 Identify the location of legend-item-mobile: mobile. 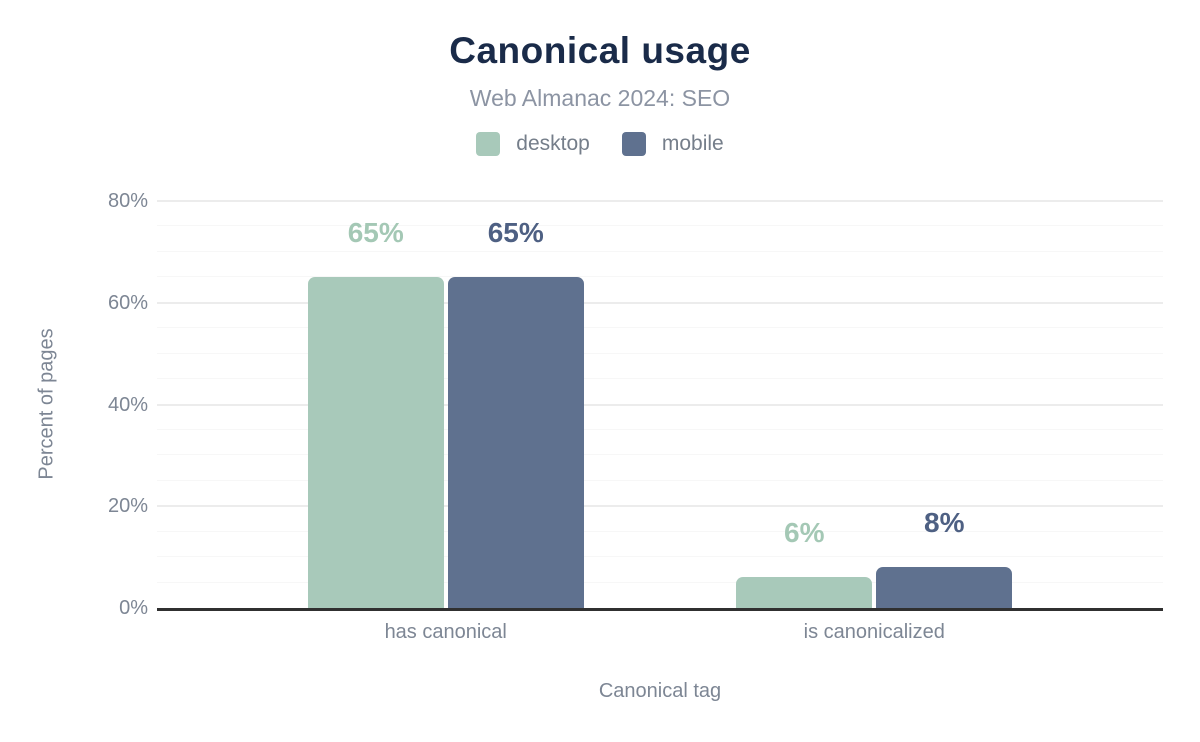
(672, 144).